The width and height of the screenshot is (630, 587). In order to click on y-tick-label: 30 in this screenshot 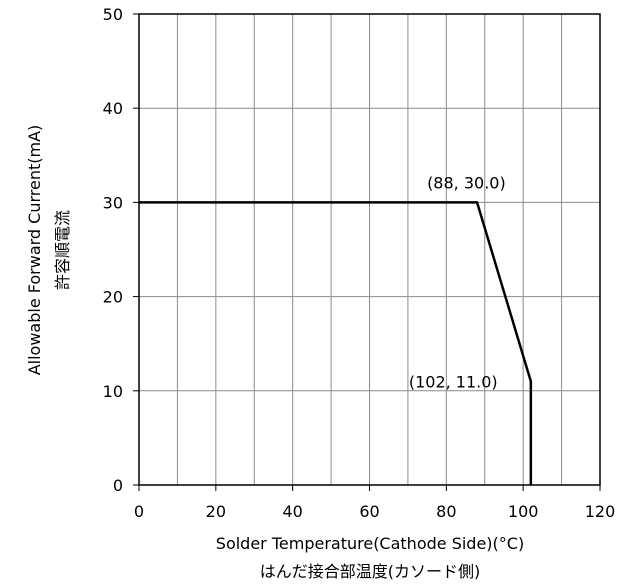, I will do `click(113, 202)`.